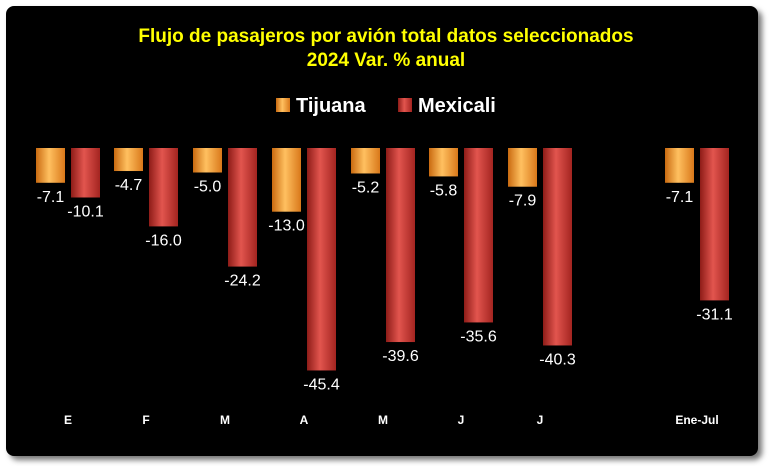  I want to click on category-label-6: J, so click(540, 420).